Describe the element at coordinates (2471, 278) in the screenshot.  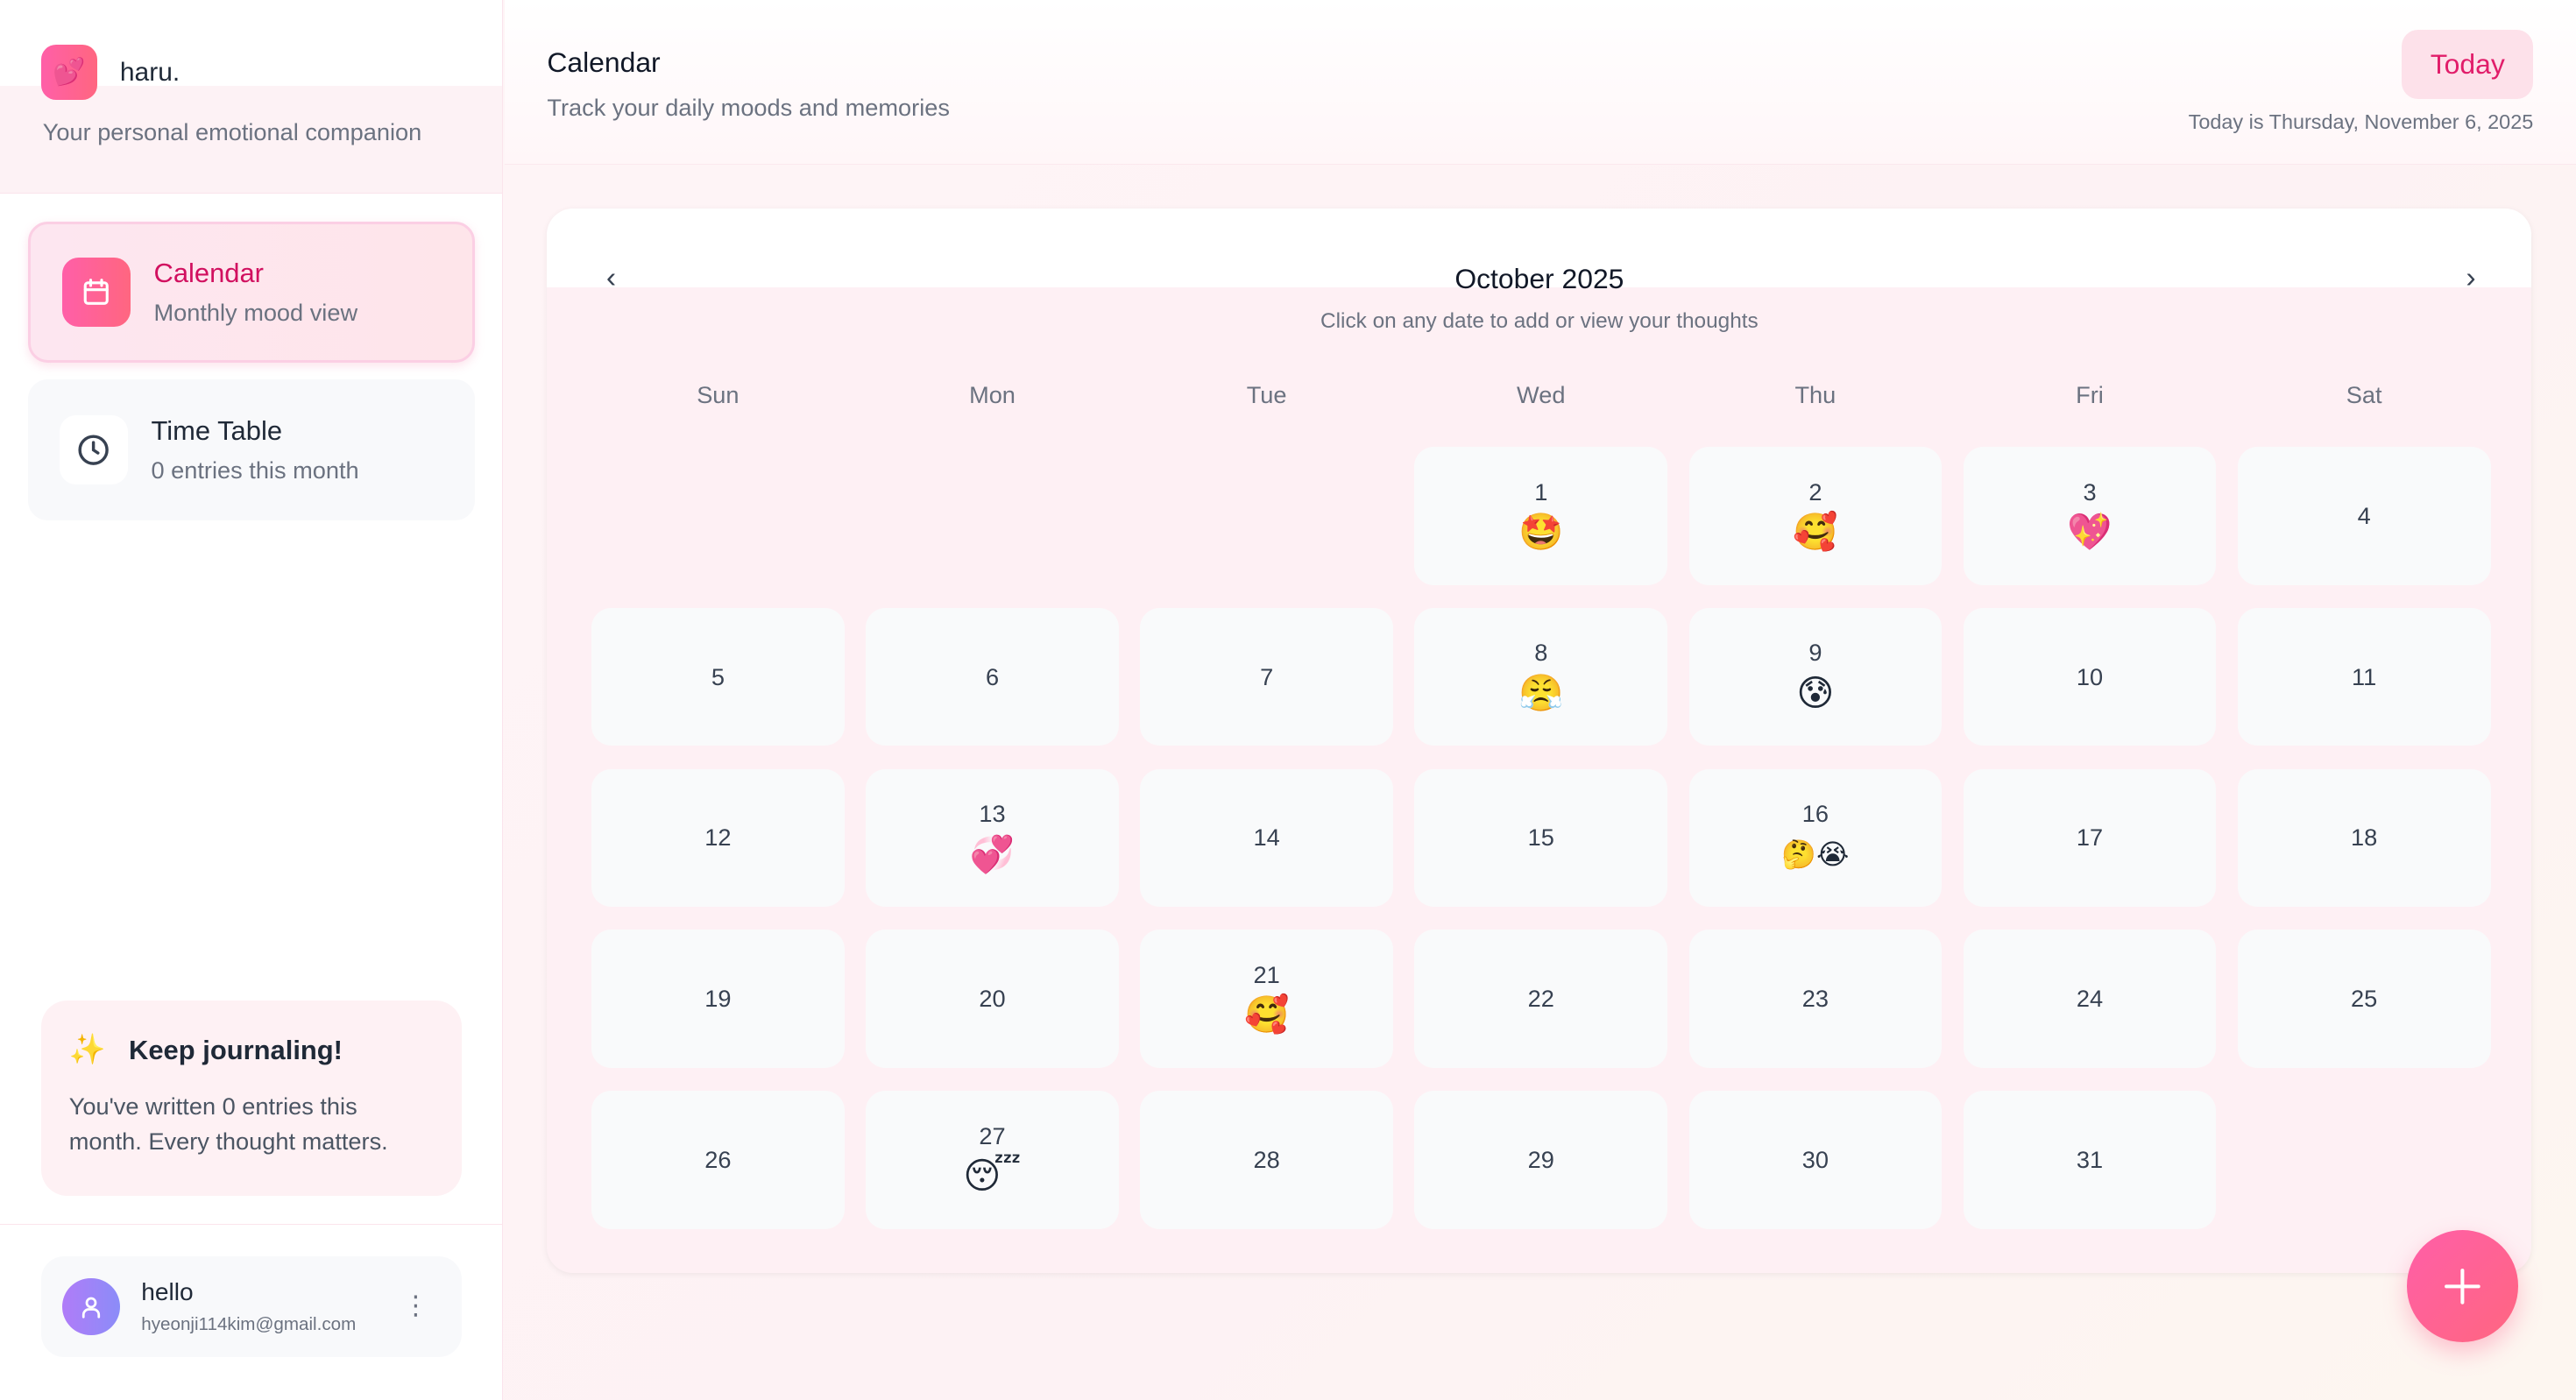
I see `next-month-button: ›` at that location.